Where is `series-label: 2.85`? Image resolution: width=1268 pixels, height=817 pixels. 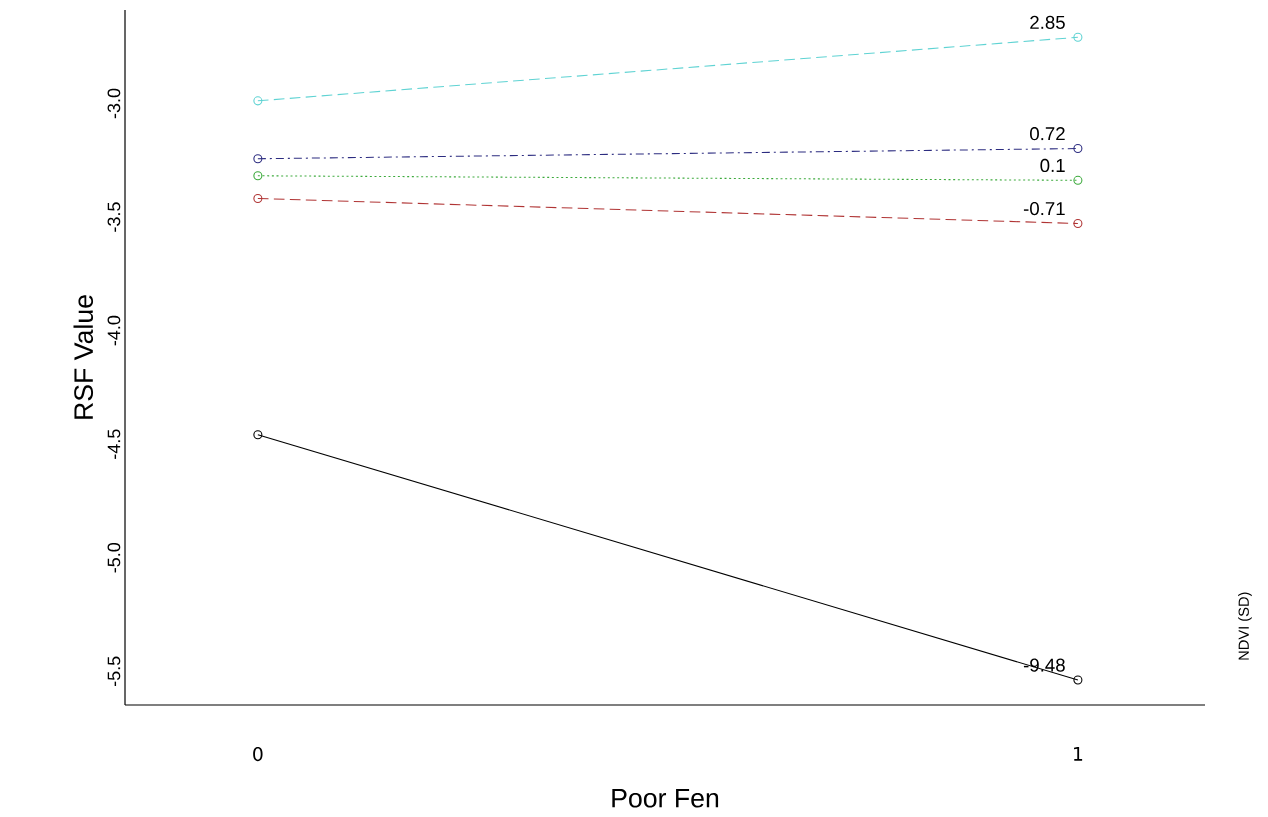
series-label: 2.85 is located at coordinates (1047, 22).